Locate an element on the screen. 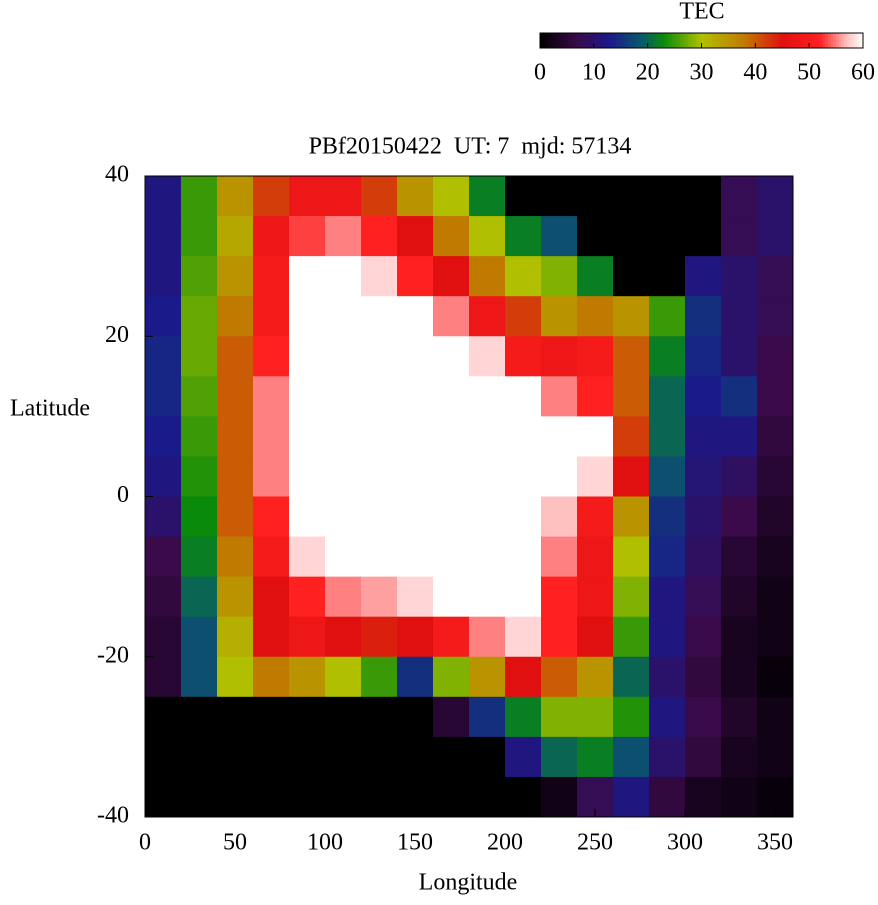 This screenshot has height=905, width=878. colorbar-tick-label: 20 is located at coordinates (648, 73).